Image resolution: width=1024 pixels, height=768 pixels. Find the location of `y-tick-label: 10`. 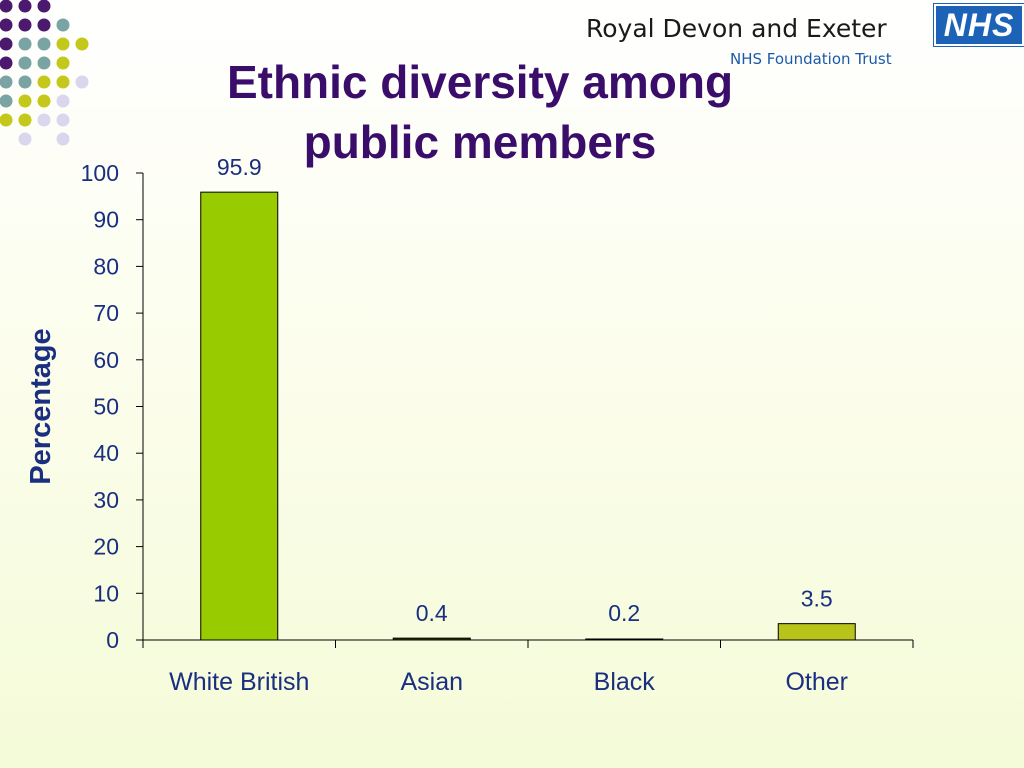

y-tick-label: 10 is located at coordinates (106, 593).